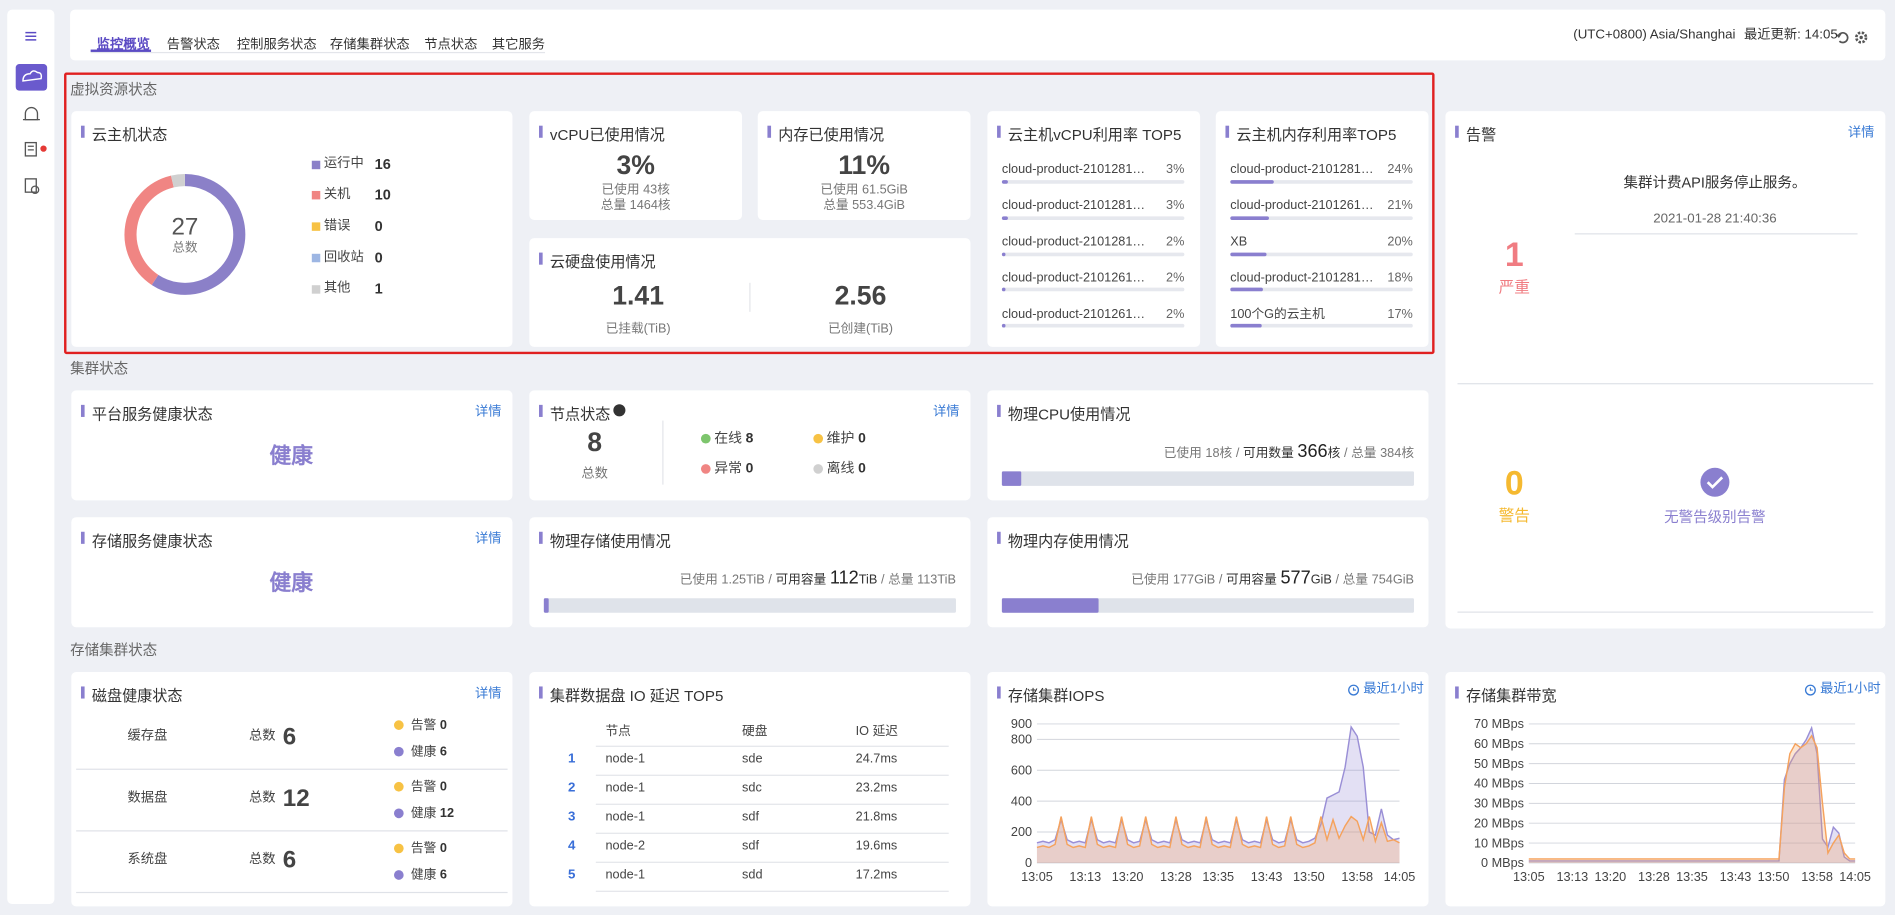 The image size is (1895, 915). Describe the element at coordinates (1021, 832) in the screenshot. I see `y-tick-label: 200` at that location.